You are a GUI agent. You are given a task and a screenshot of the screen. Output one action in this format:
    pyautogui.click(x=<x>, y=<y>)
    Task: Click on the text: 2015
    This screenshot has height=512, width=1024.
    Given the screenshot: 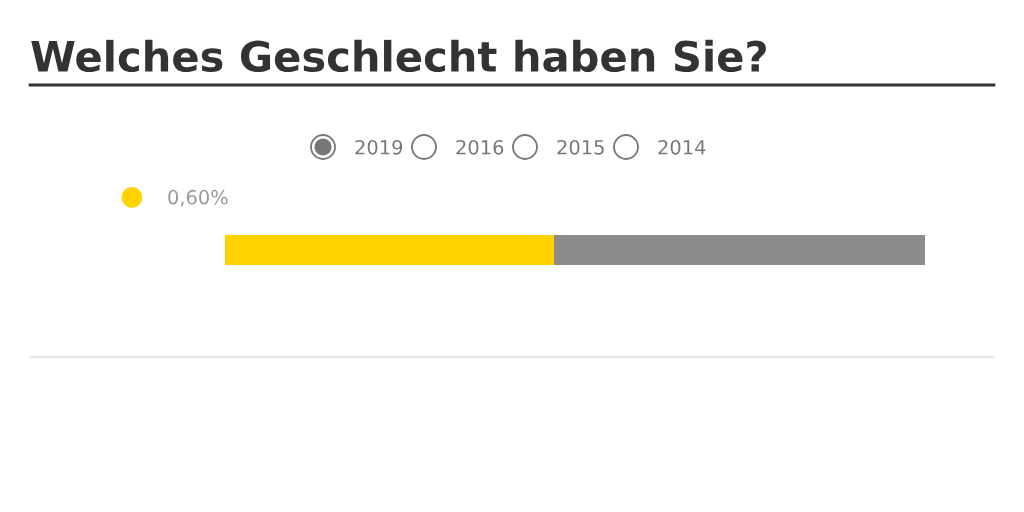 What is the action you would take?
    pyautogui.click(x=580, y=147)
    